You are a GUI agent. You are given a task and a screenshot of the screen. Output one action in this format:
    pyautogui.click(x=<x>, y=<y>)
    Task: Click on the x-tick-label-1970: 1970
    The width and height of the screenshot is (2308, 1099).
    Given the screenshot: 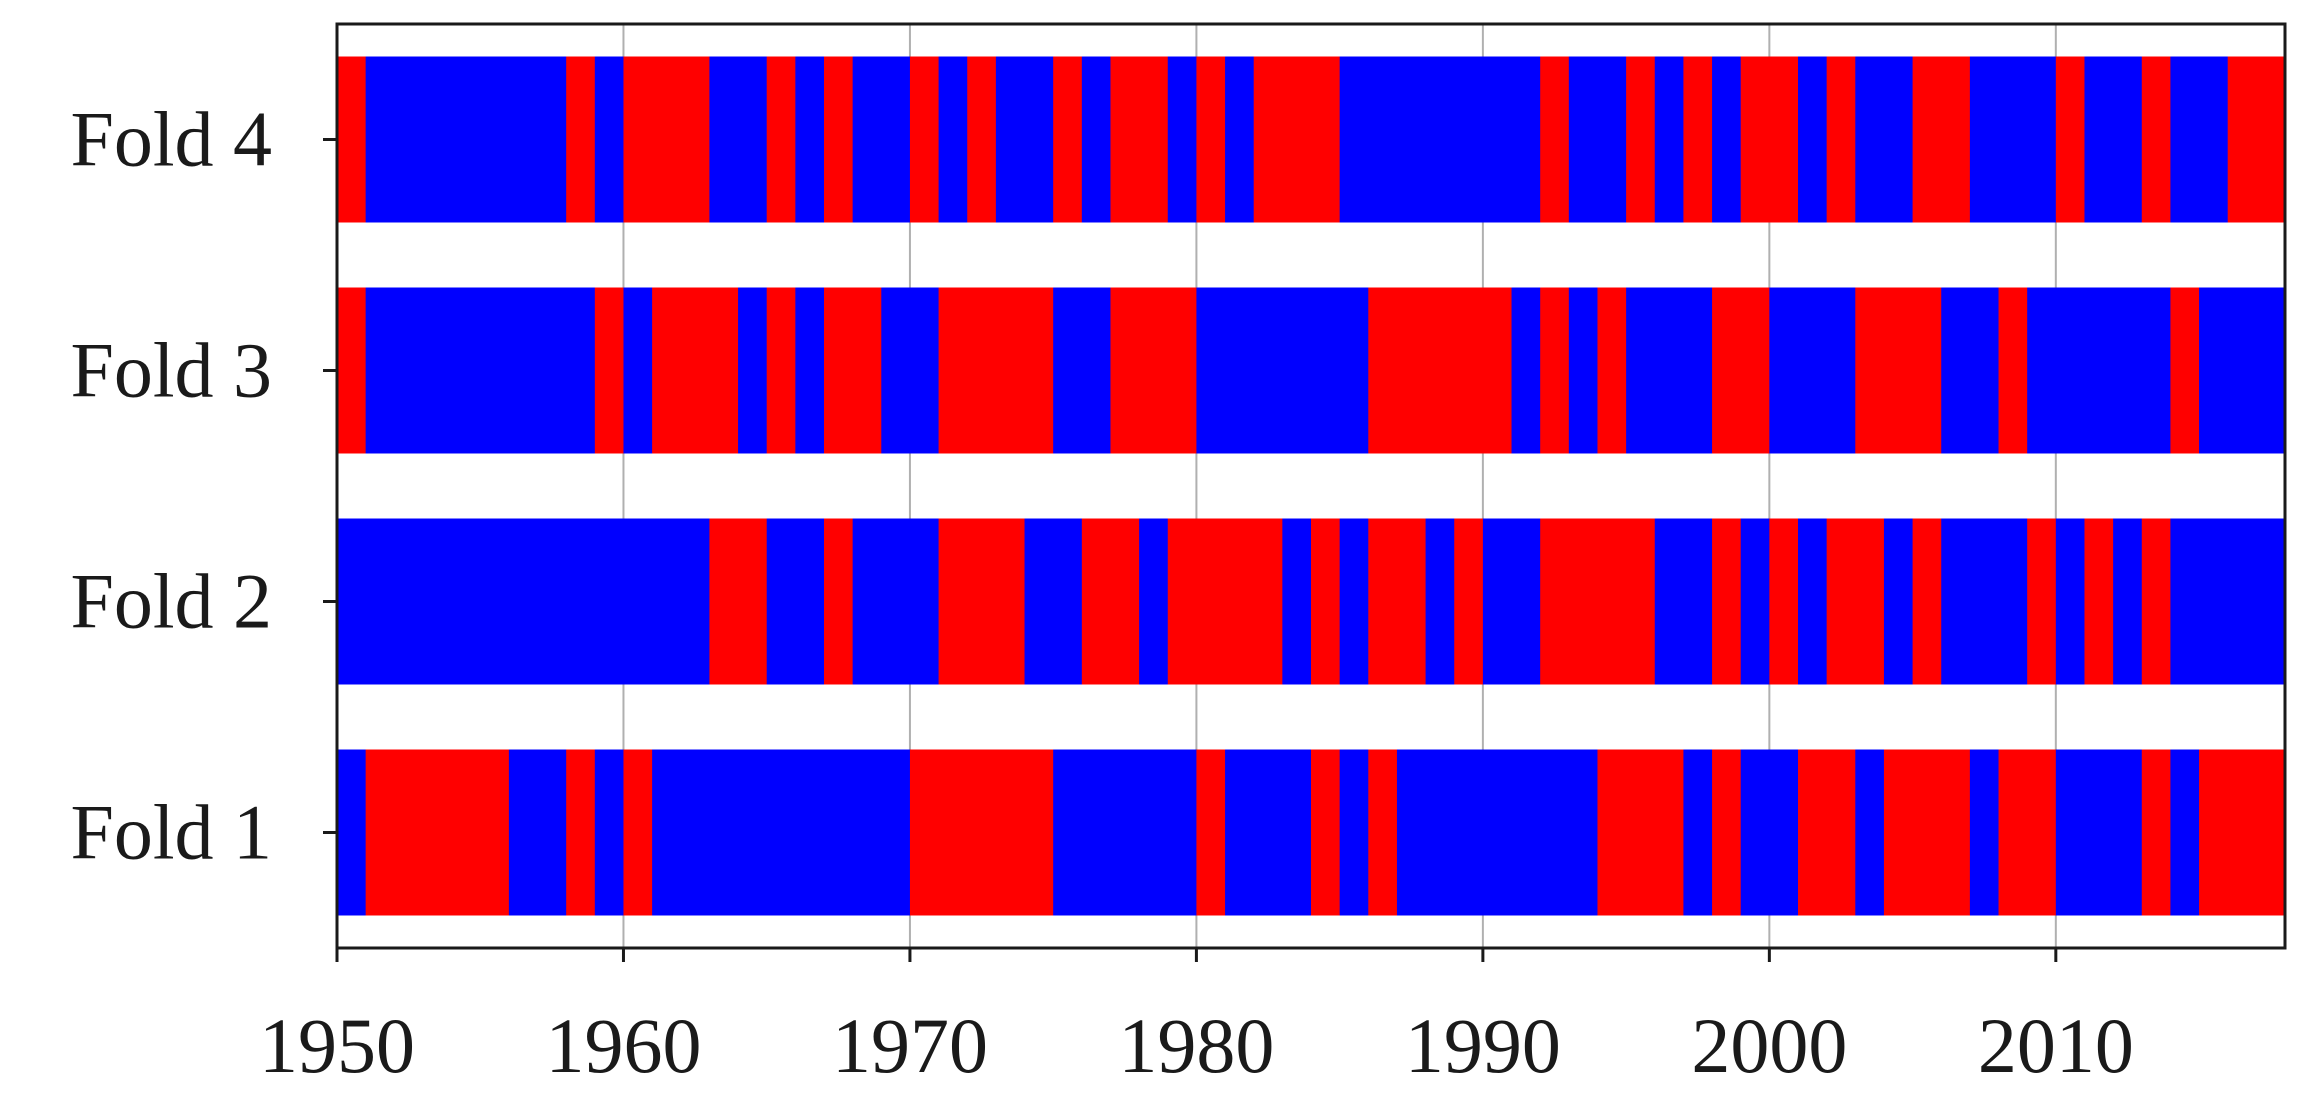 What is the action you would take?
    pyautogui.click(x=910, y=1045)
    